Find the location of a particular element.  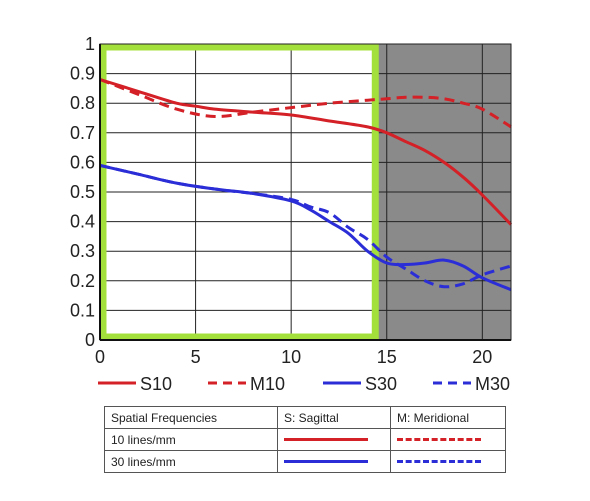

row-label-30: 30 lines/mm is located at coordinates (191, 461).